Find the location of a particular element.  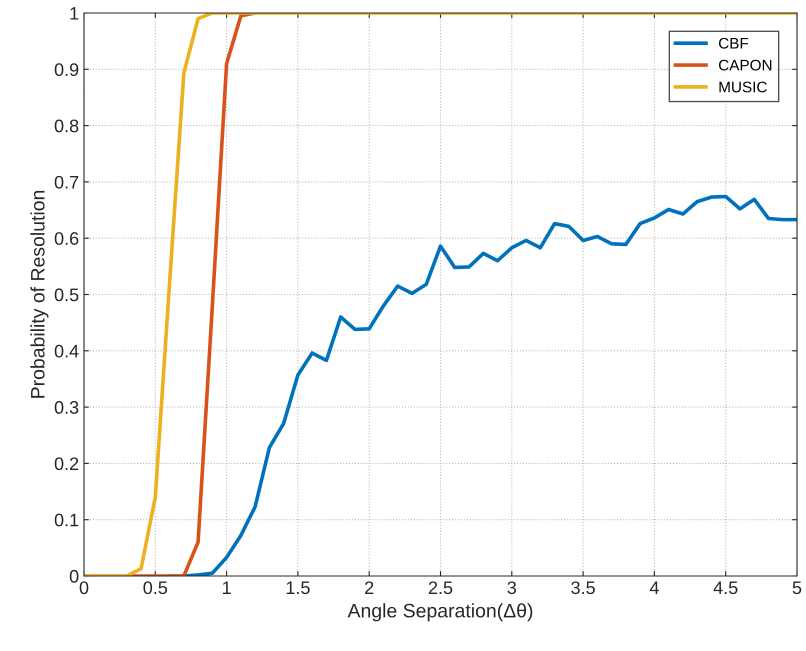

y-tick-label: 1 is located at coordinates (74, 13).